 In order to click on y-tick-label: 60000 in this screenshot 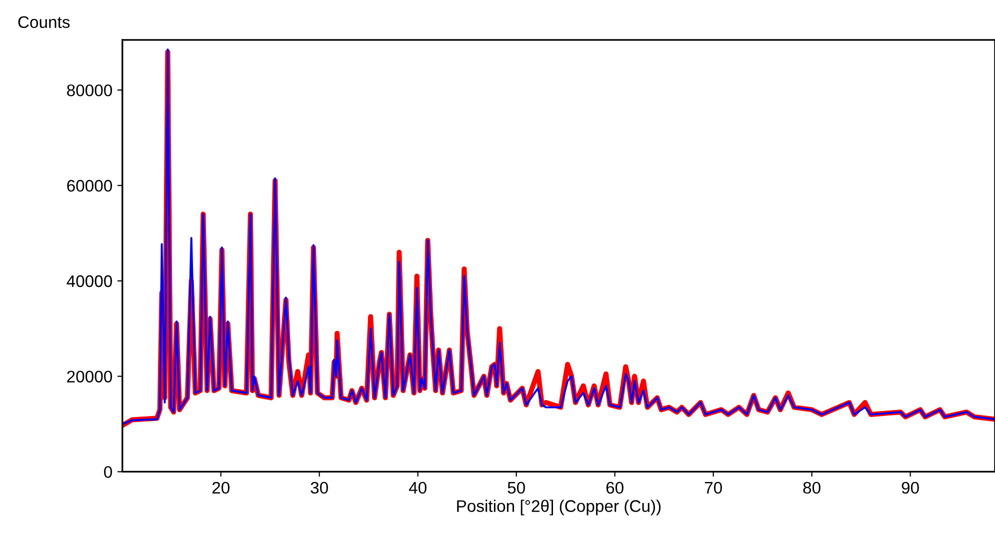, I will do `click(89, 186)`.